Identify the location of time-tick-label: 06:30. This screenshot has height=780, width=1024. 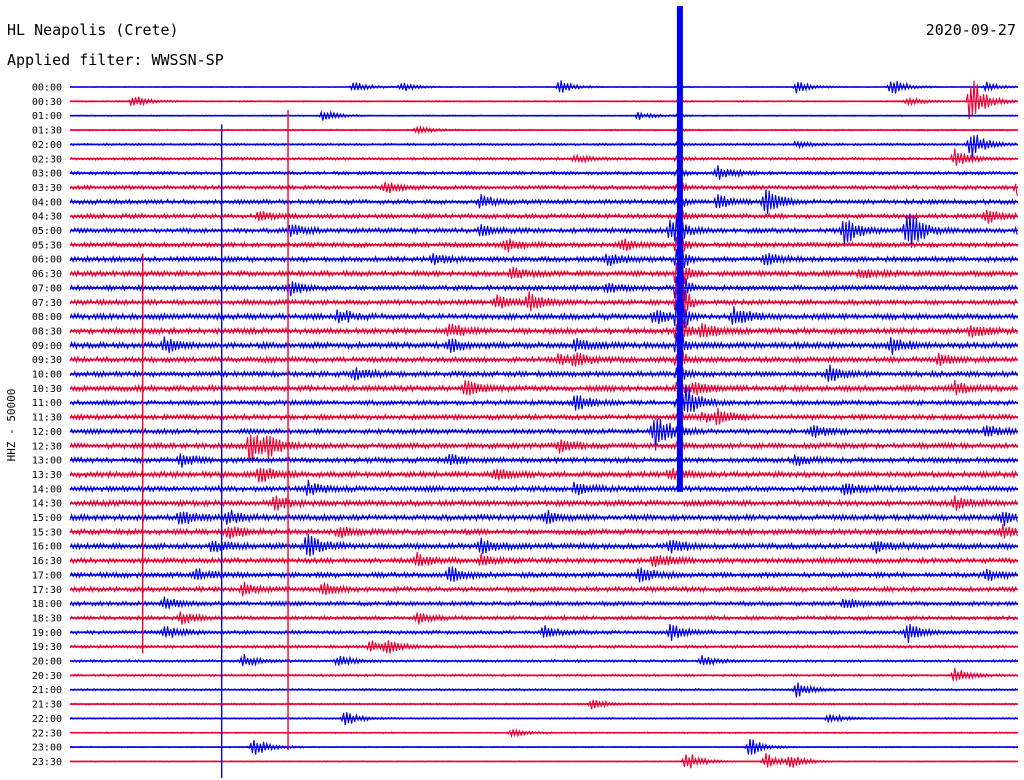
(47, 274).